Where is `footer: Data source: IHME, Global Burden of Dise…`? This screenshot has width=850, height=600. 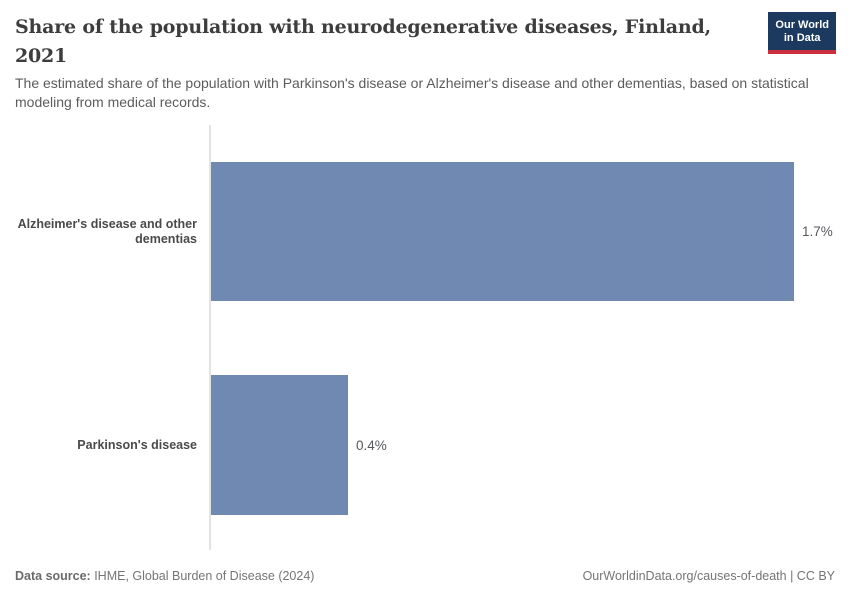 footer: Data source: IHME, Global Burden of Dise… is located at coordinates (425, 576).